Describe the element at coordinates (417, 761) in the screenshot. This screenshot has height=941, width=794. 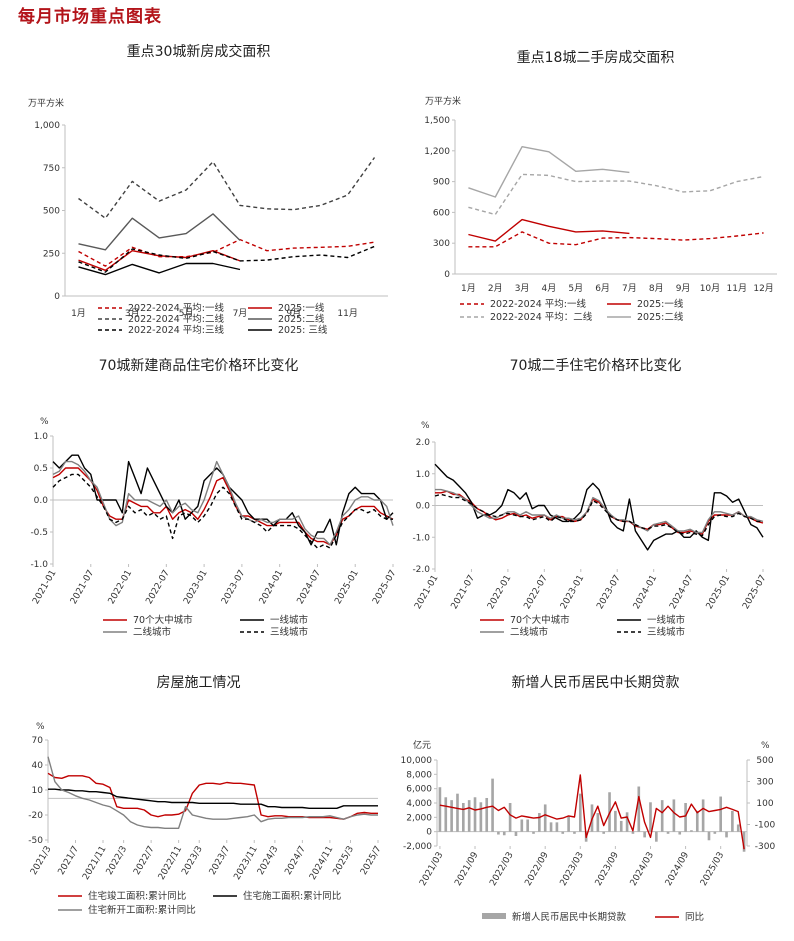
I see `y-tick-label: 10,000` at that location.